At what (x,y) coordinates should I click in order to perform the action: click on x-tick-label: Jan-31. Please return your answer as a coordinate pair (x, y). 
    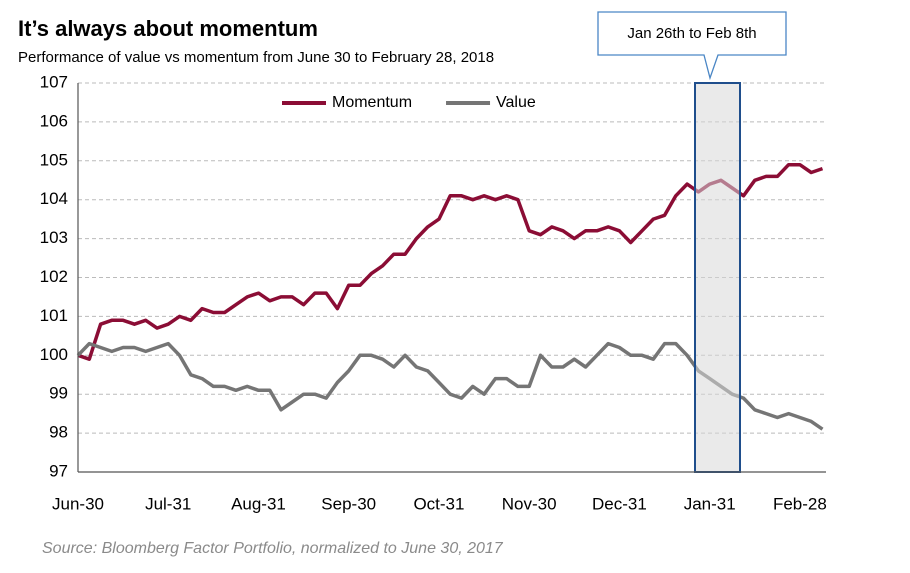
    Looking at the image, I should click on (710, 503).